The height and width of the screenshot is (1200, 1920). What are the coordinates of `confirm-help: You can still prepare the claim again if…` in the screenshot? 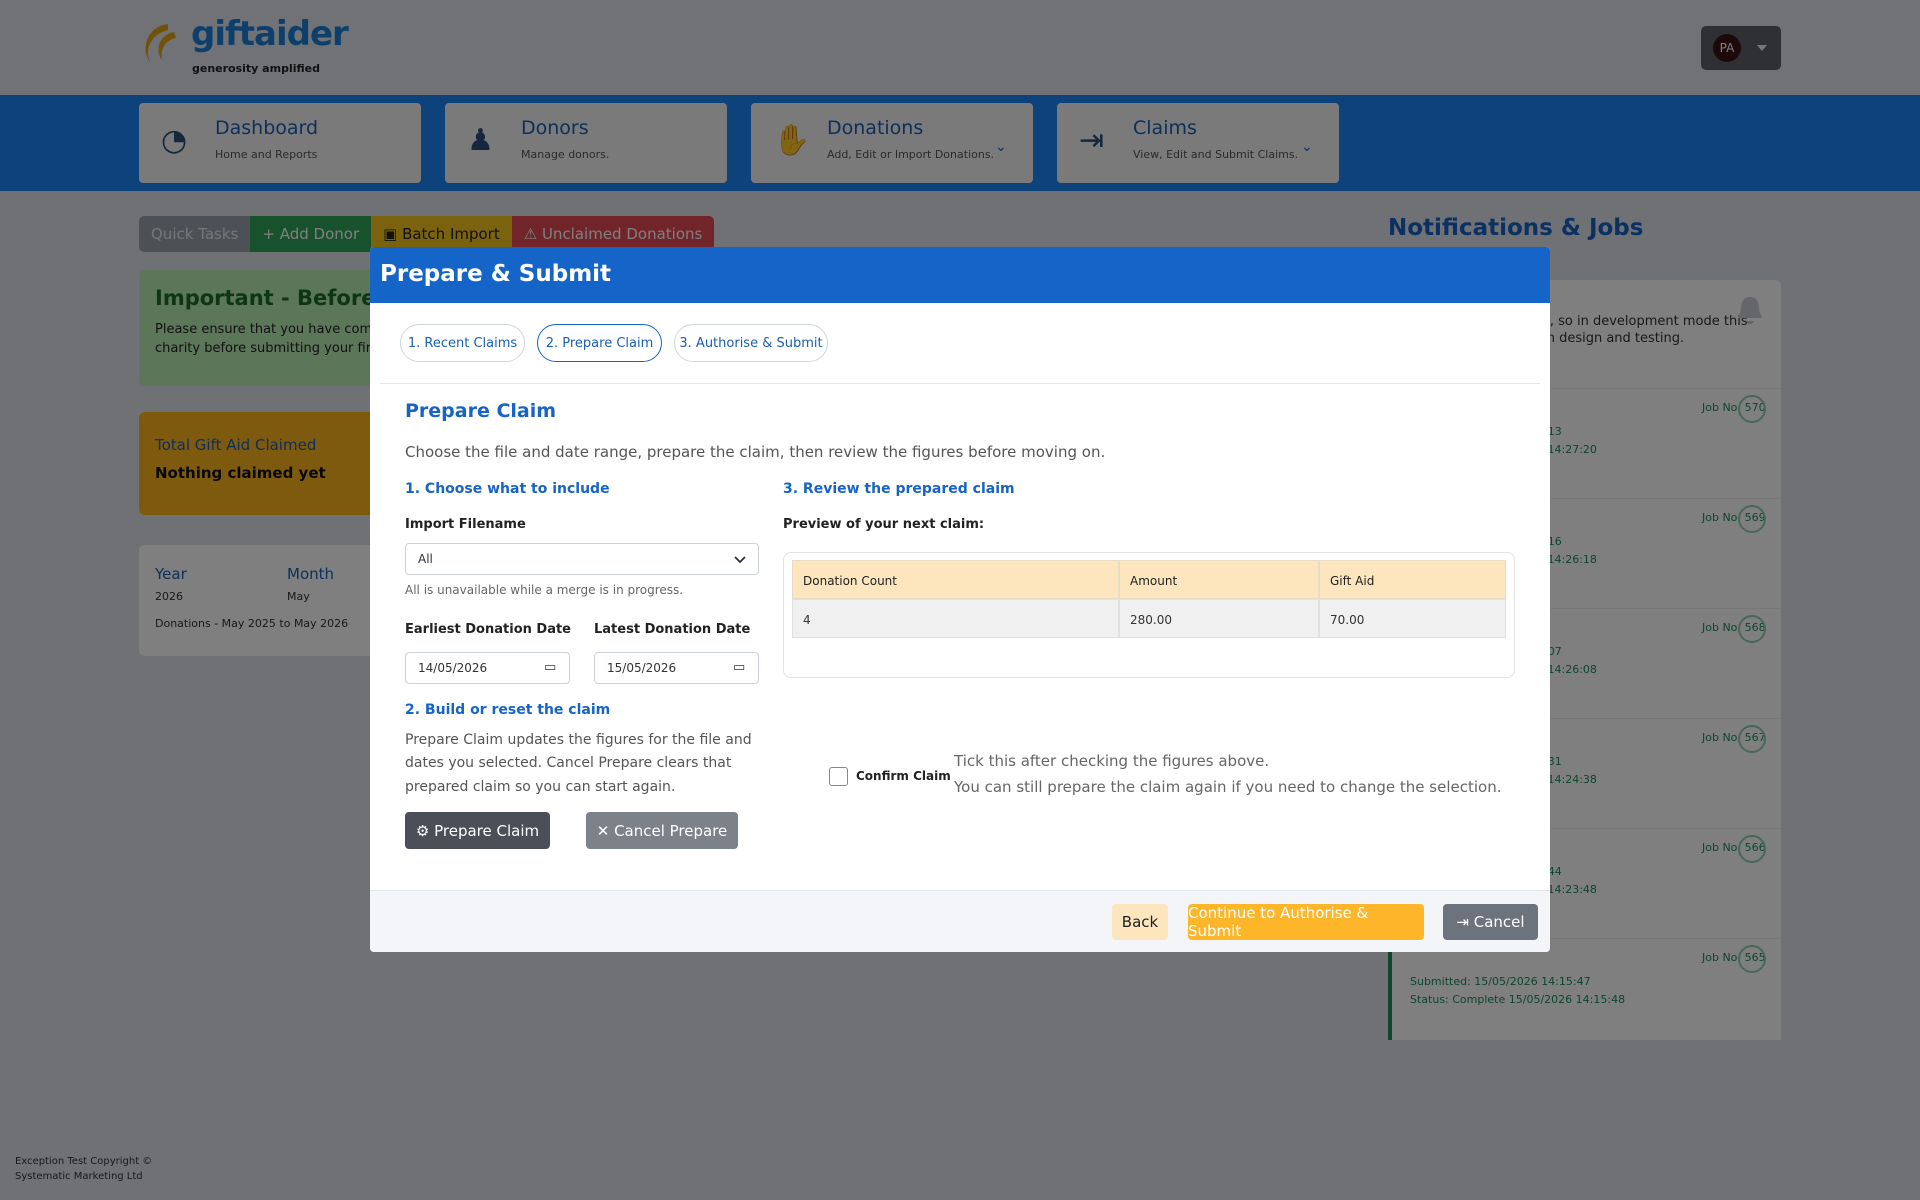 It's located at (1228, 787).